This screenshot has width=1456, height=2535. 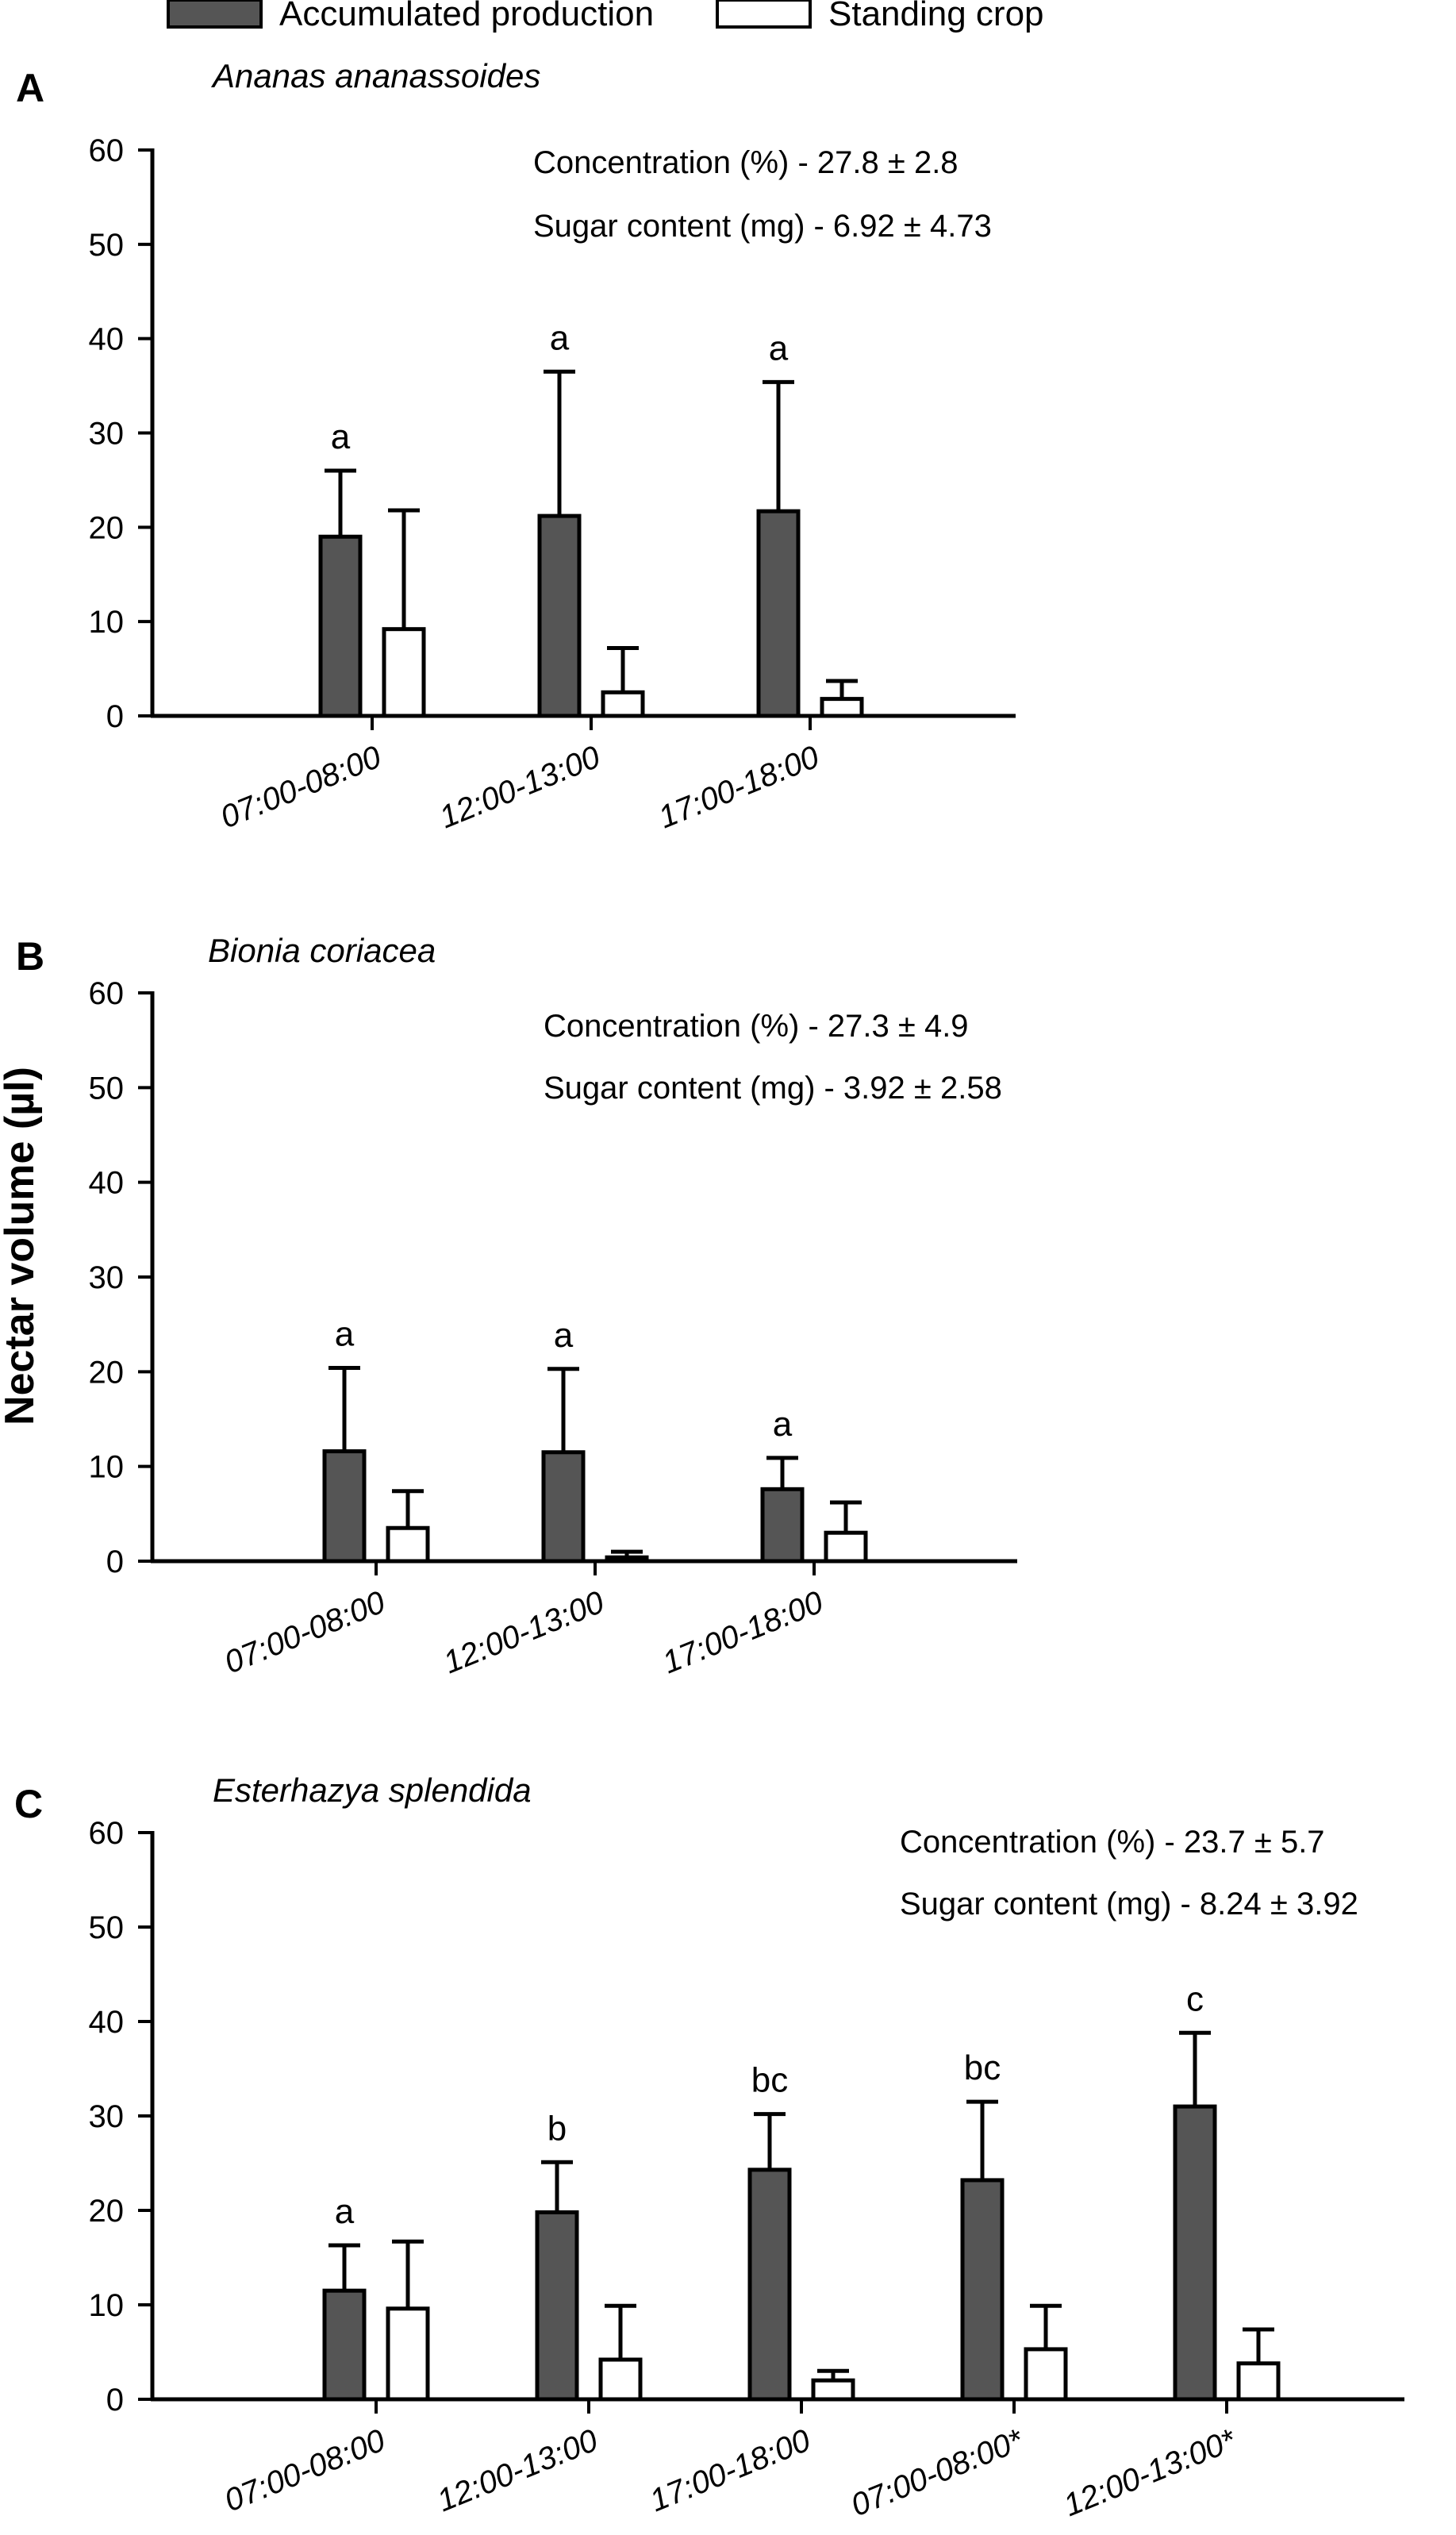 What do you see at coordinates (30, 88) in the screenshot?
I see `panel-letter-a: A` at bounding box center [30, 88].